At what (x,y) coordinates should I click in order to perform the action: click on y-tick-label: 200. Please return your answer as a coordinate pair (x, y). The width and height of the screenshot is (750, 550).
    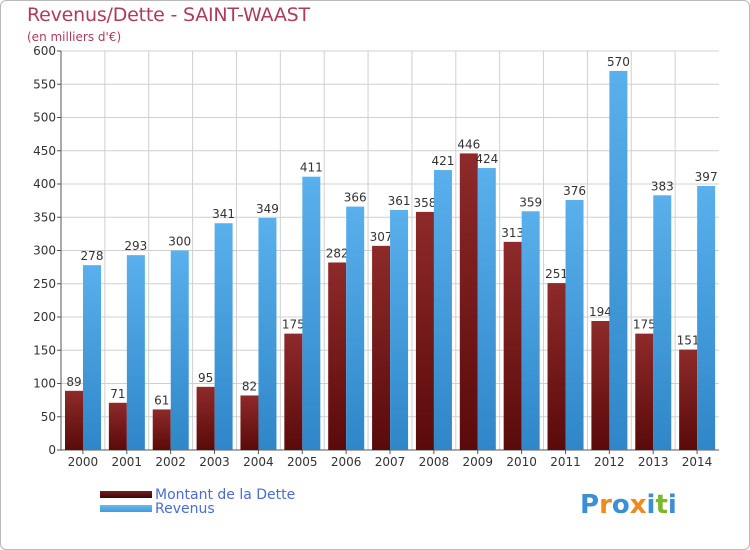
    Looking at the image, I should click on (44, 317).